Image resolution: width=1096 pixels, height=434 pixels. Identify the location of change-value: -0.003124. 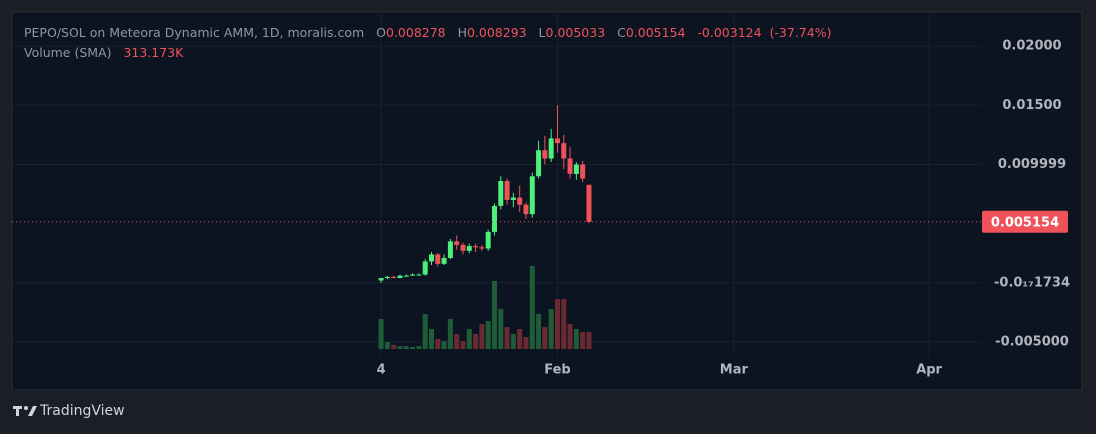
(729, 32).